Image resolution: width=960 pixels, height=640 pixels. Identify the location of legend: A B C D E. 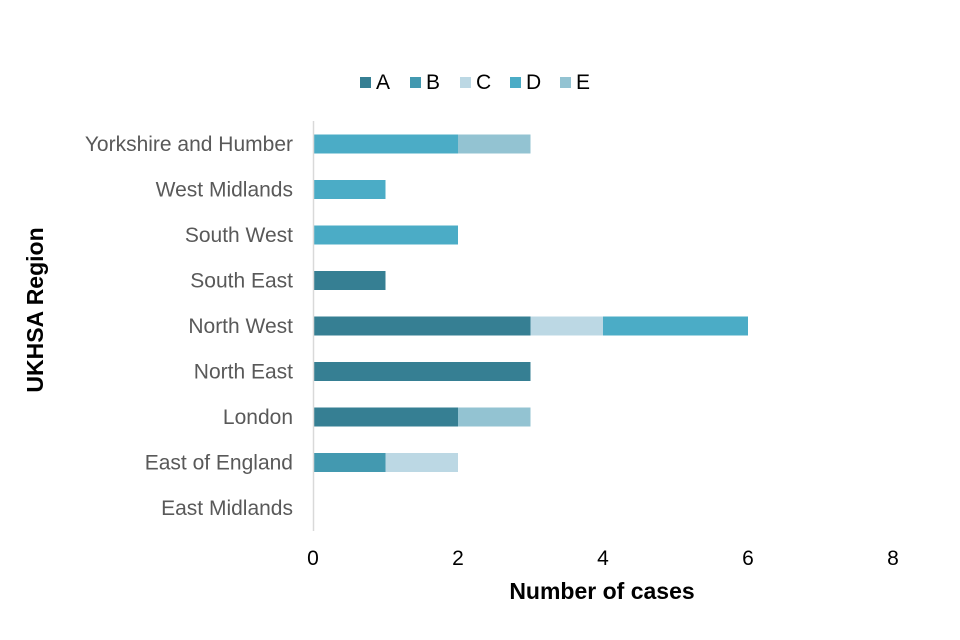
(475, 82).